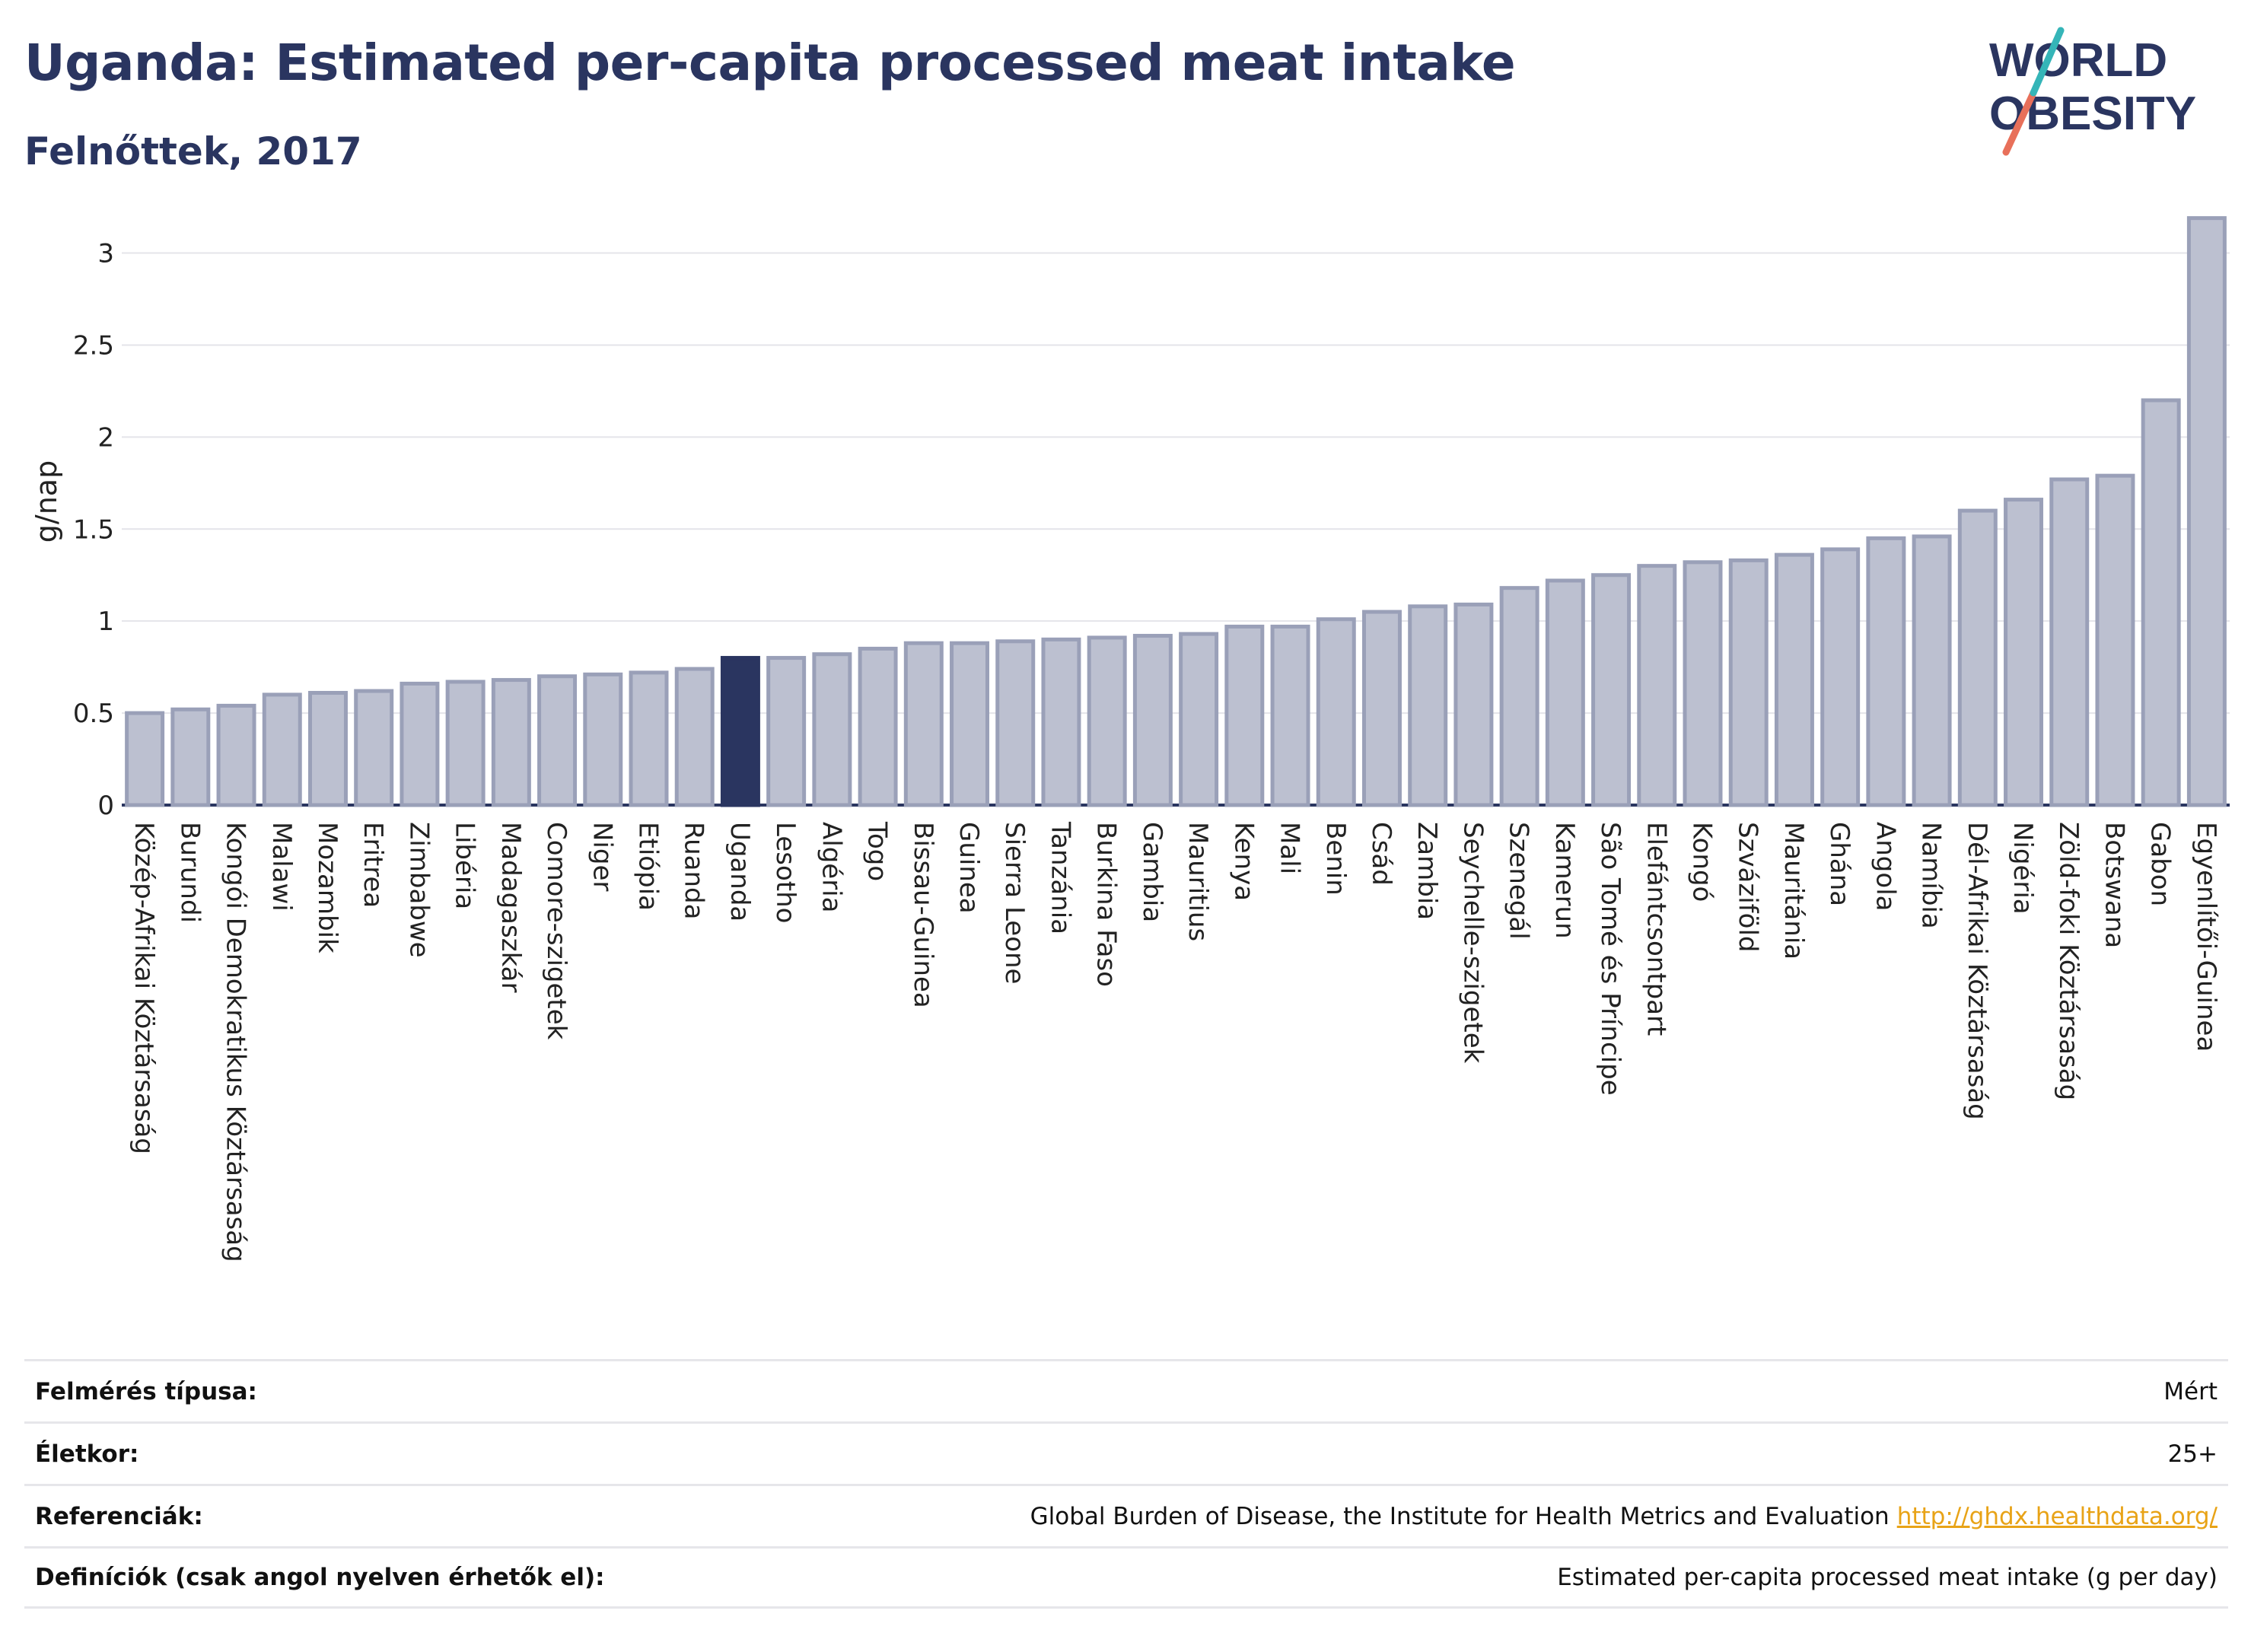  Describe the element at coordinates (373, 865) in the screenshot. I see `x-tick-label: Eritrea` at that location.